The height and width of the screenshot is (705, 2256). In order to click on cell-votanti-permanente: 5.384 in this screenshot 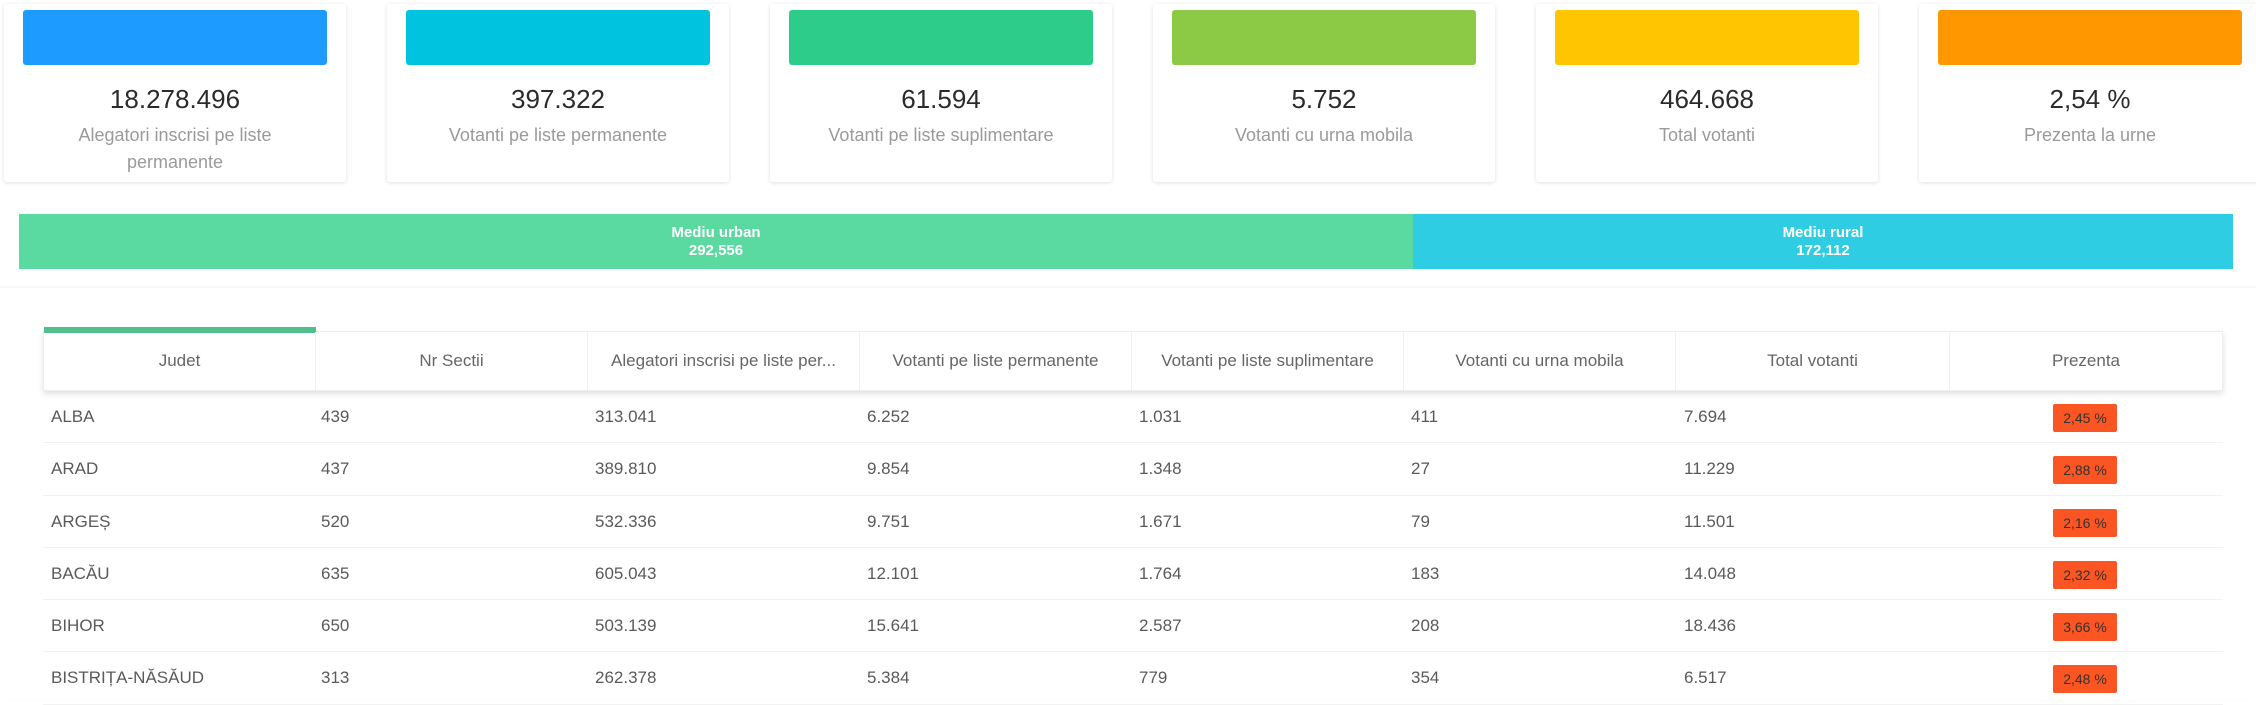, I will do `click(888, 678)`.